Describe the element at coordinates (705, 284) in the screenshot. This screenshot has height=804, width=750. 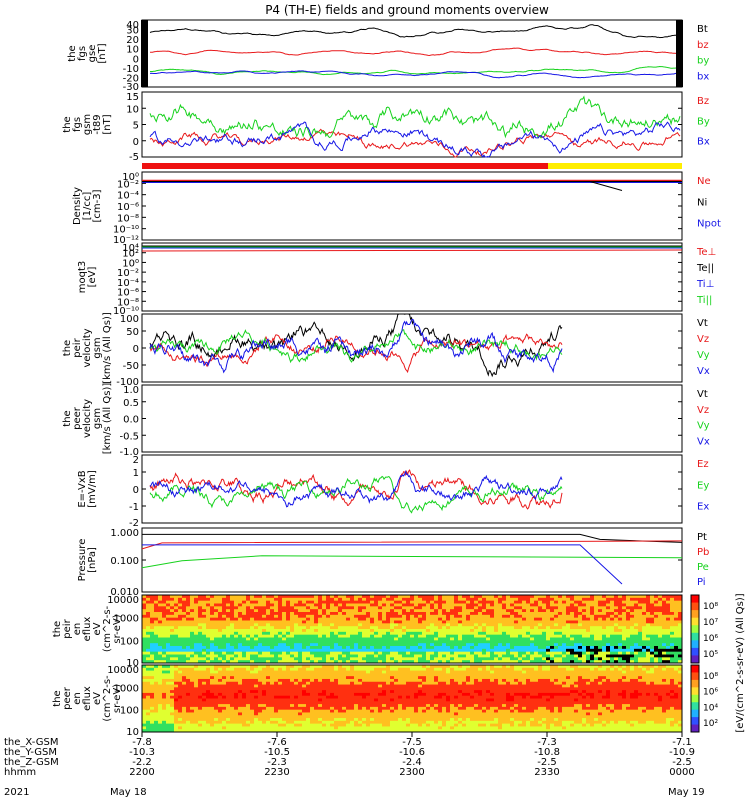
I see `legend-Ti⊥: Ti⊥` at that location.